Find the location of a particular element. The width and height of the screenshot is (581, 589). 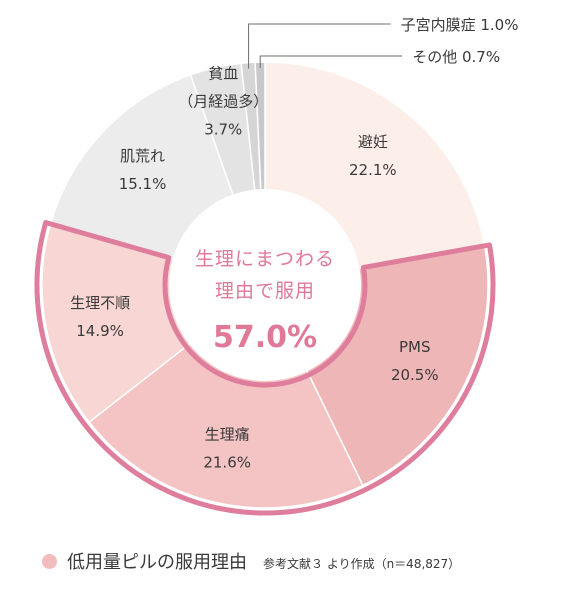

legend: 低用量ピルの服用理由 参考文献３ より作成（n＝48,827） is located at coordinates (251, 561).